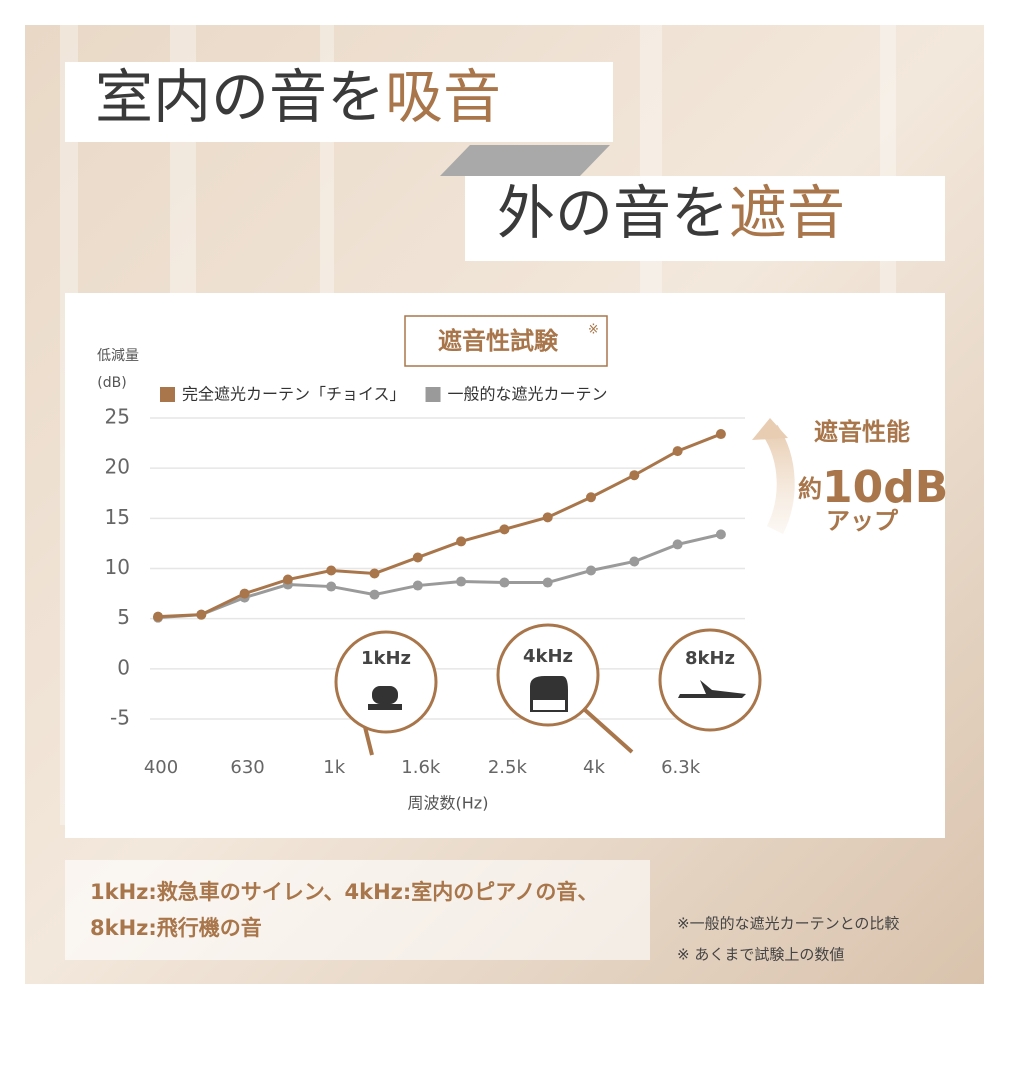 Image resolution: width=1009 pixels, height=1080 pixels. Describe the element at coordinates (593, 330) in the screenshot. I see `title-note: ※` at that location.